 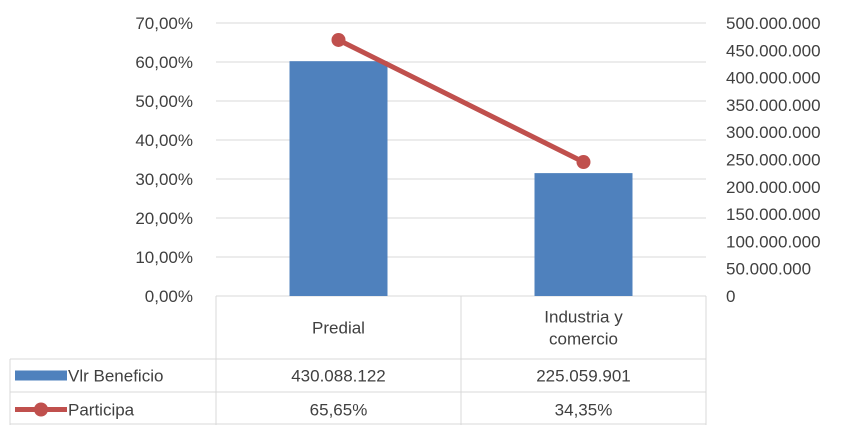 What do you see at coordinates (338, 328) in the screenshot?
I see `category-label: Predial` at bounding box center [338, 328].